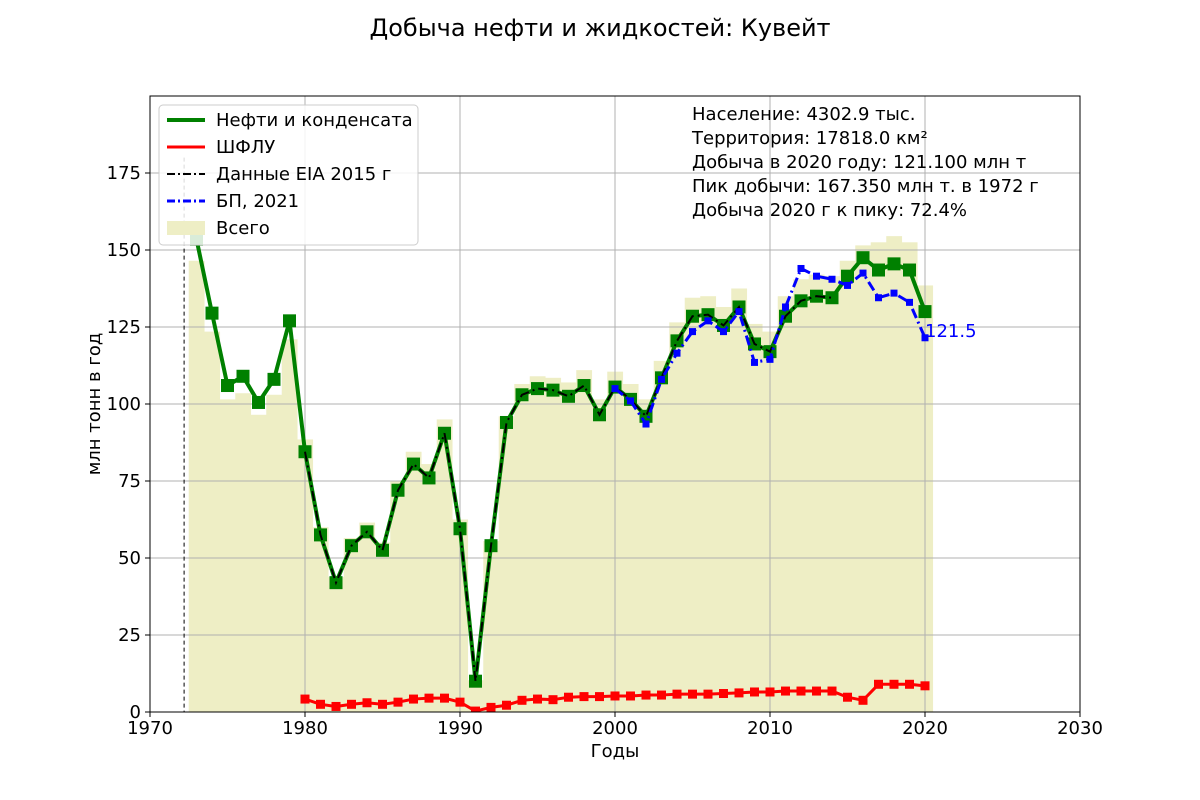 This screenshot has width=1200, height=800. I want to click on y-tick-label: 100, so click(124, 404).